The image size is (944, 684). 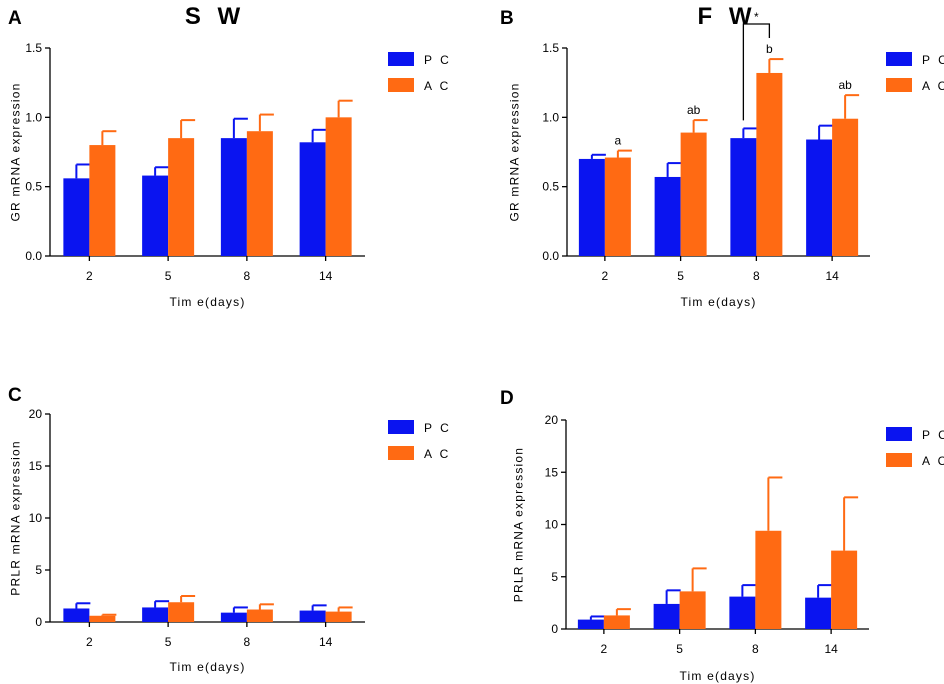 I want to click on y-tick-label: 1.0, so click(x=33, y=117).